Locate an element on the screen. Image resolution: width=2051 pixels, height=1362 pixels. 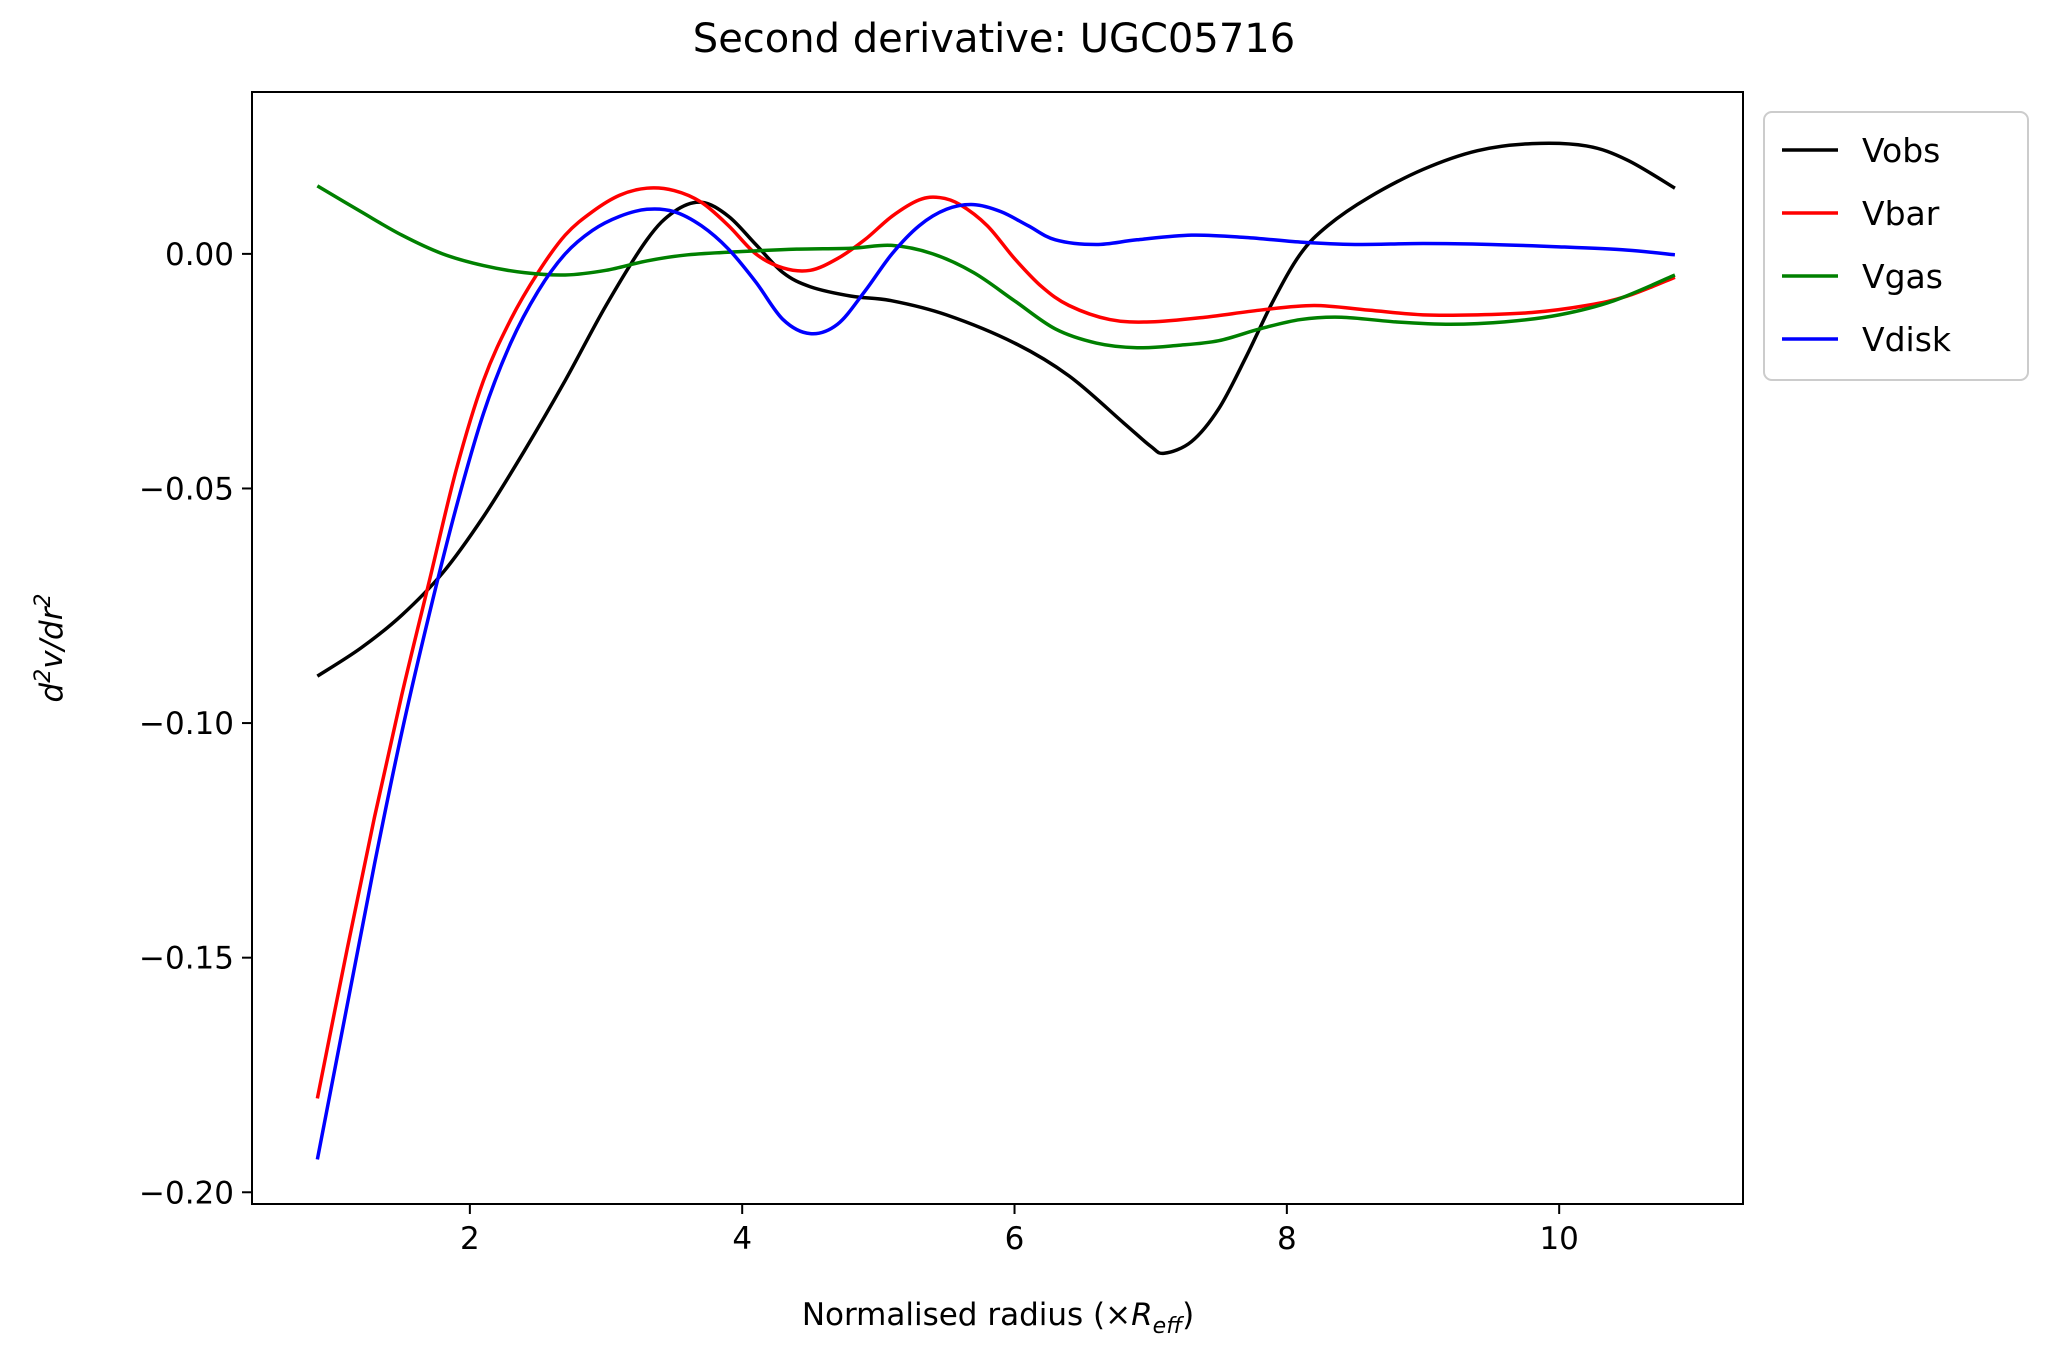
x-axis: 2 4 6 8 10 is located at coordinates (1019, 1230).